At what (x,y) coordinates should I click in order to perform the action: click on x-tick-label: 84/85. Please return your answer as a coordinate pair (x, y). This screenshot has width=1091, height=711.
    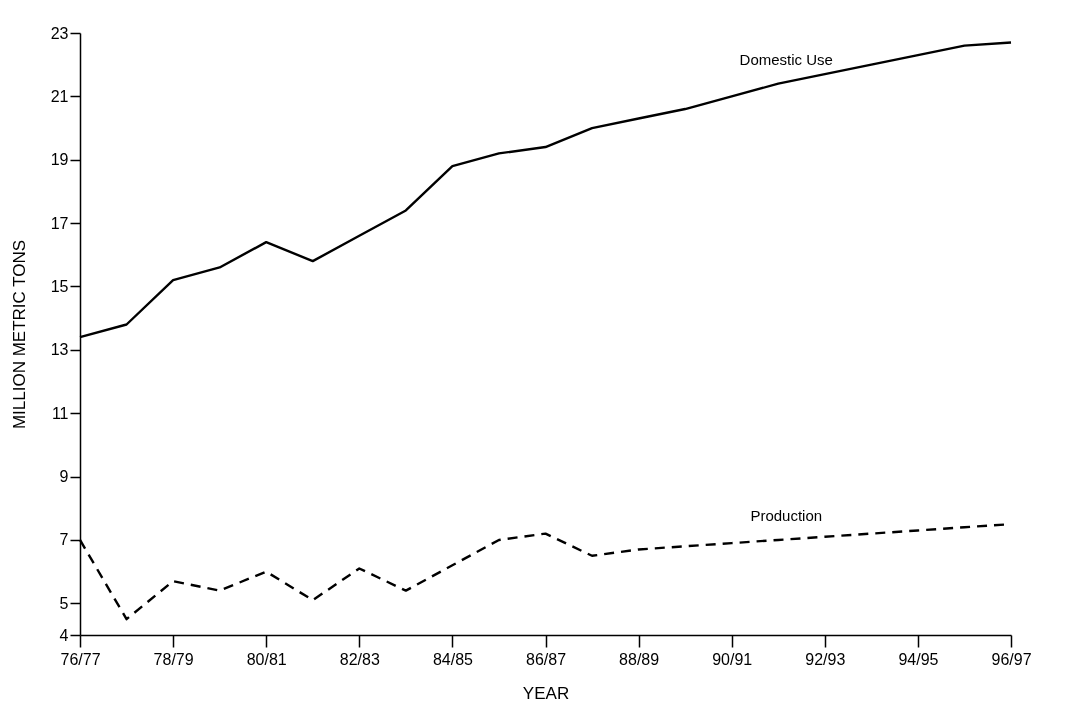
    Looking at the image, I should click on (453, 659).